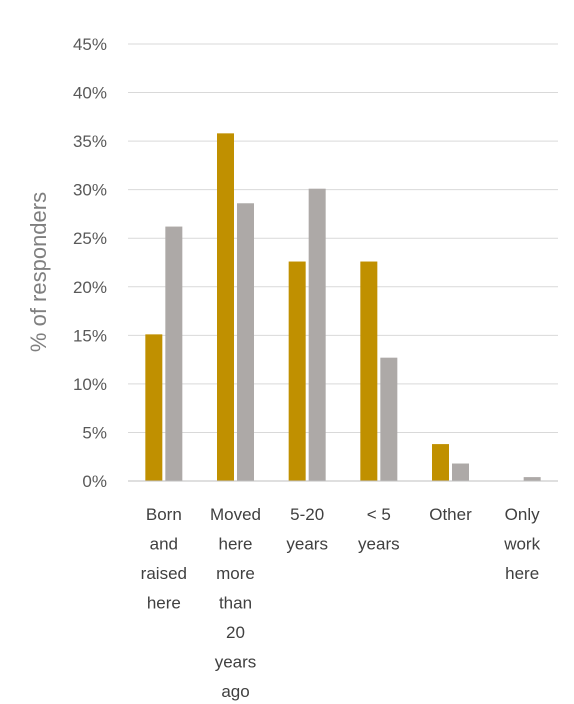 The image size is (574, 704). Describe the element at coordinates (164, 573) in the screenshot. I see `x-tick-label-line: raised` at that location.